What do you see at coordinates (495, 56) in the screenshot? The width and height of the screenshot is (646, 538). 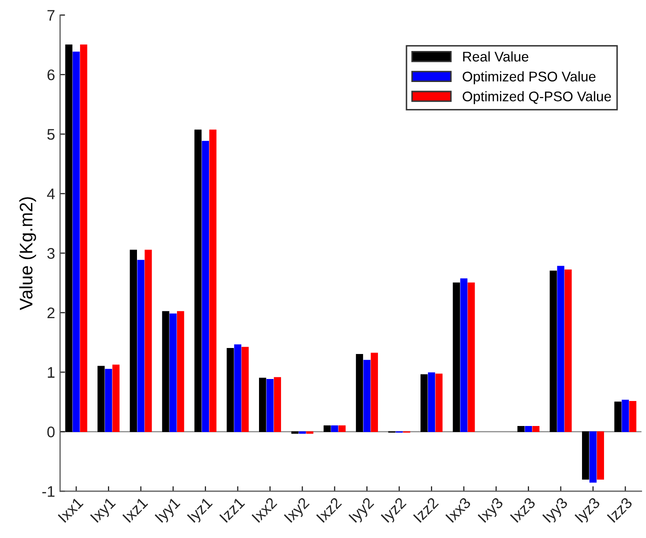 I see `legend-label: Real Value` at bounding box center [495, 56].